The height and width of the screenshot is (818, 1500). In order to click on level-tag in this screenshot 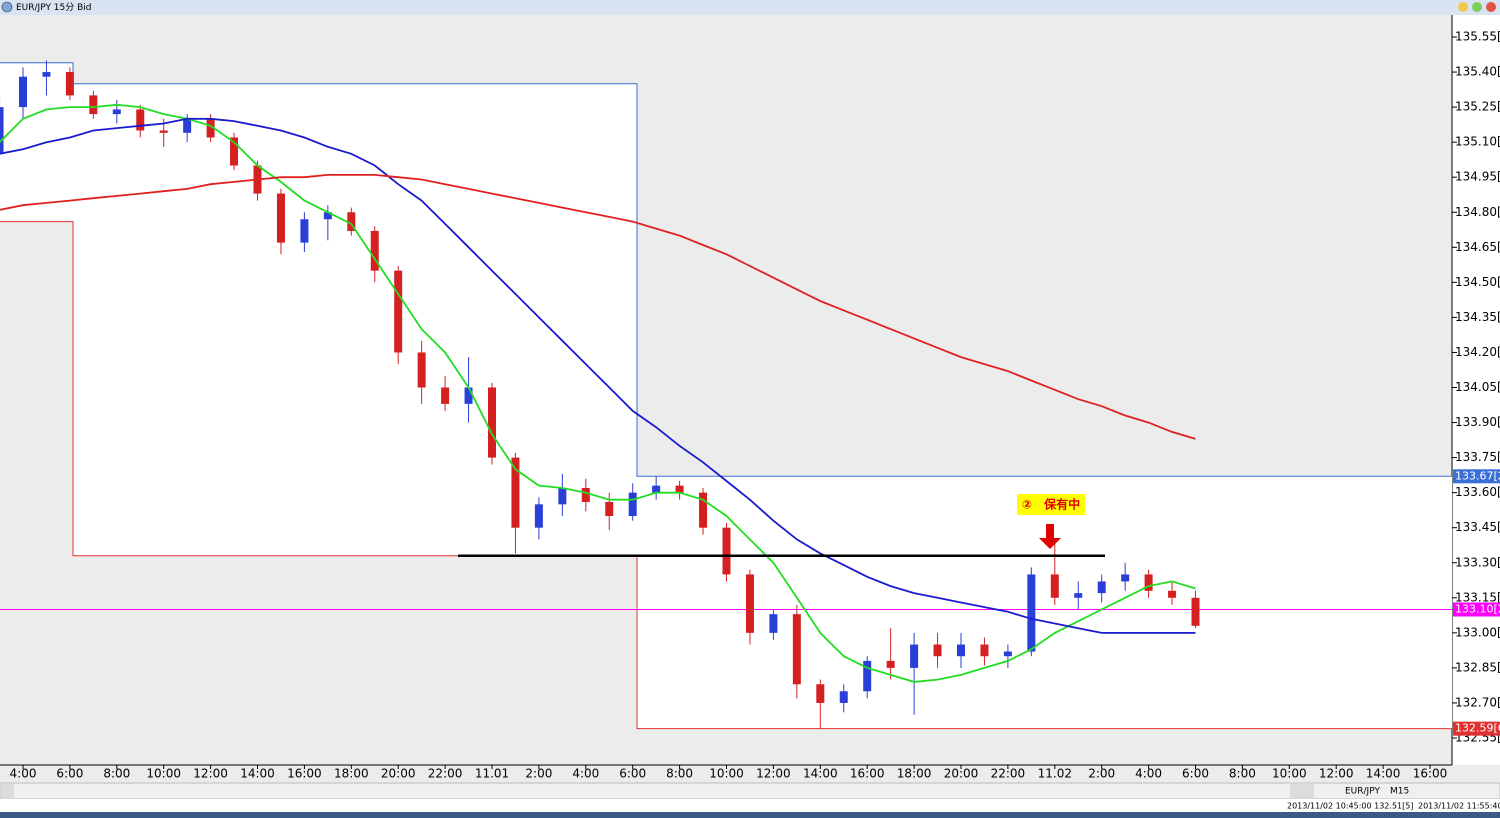, I will do `click(1476, 609)`.